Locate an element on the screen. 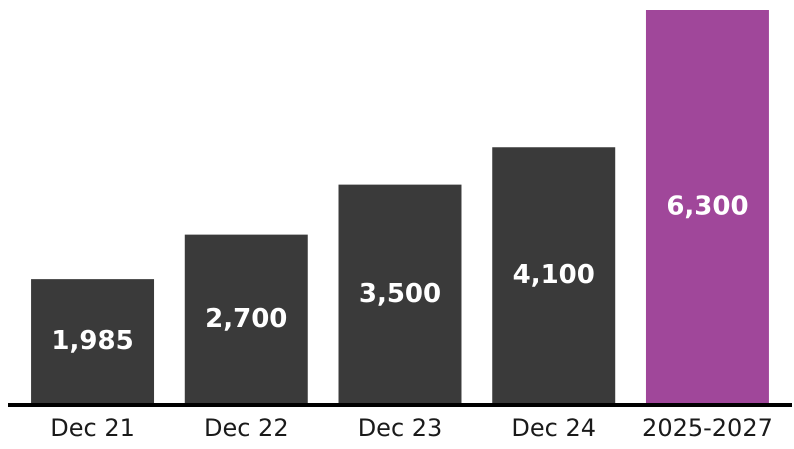  x-tick-label: Dec 22 is located at coordinates (246, 428).